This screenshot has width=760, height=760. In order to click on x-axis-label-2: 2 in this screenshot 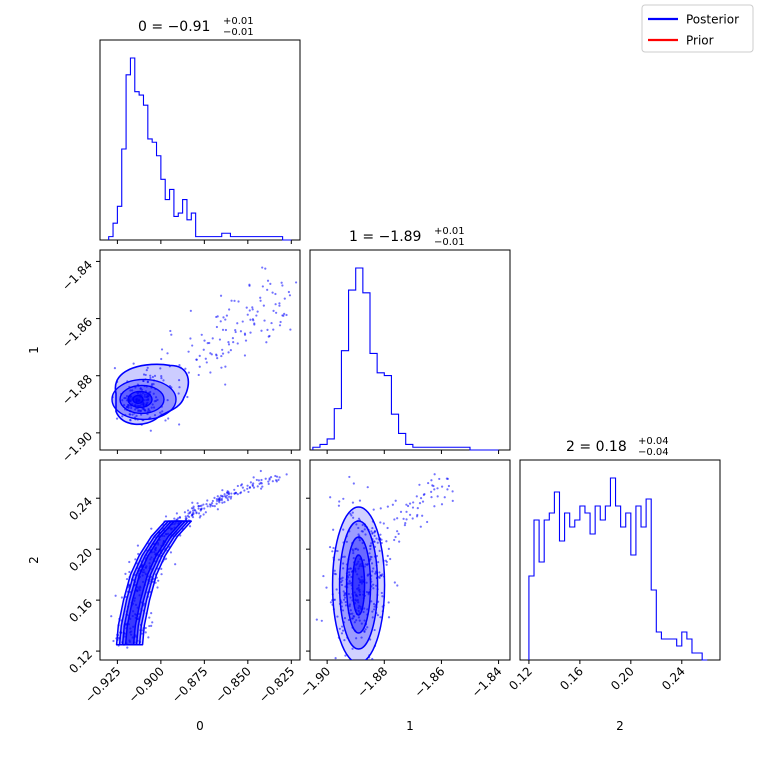, I will do `click(620, 726)`.